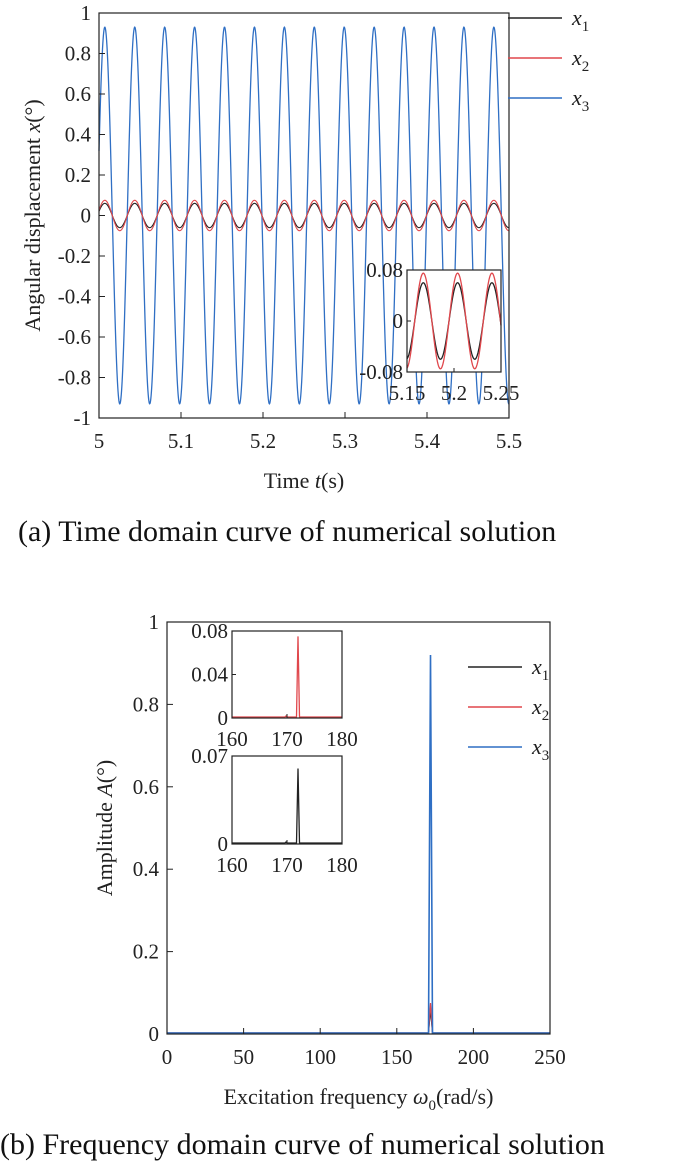 The height and width of the screenshot is (1172, 700). Describe the element at coordinates (474, 1057) in the screenshot. I see `b-xtick-label: 200` at that location.